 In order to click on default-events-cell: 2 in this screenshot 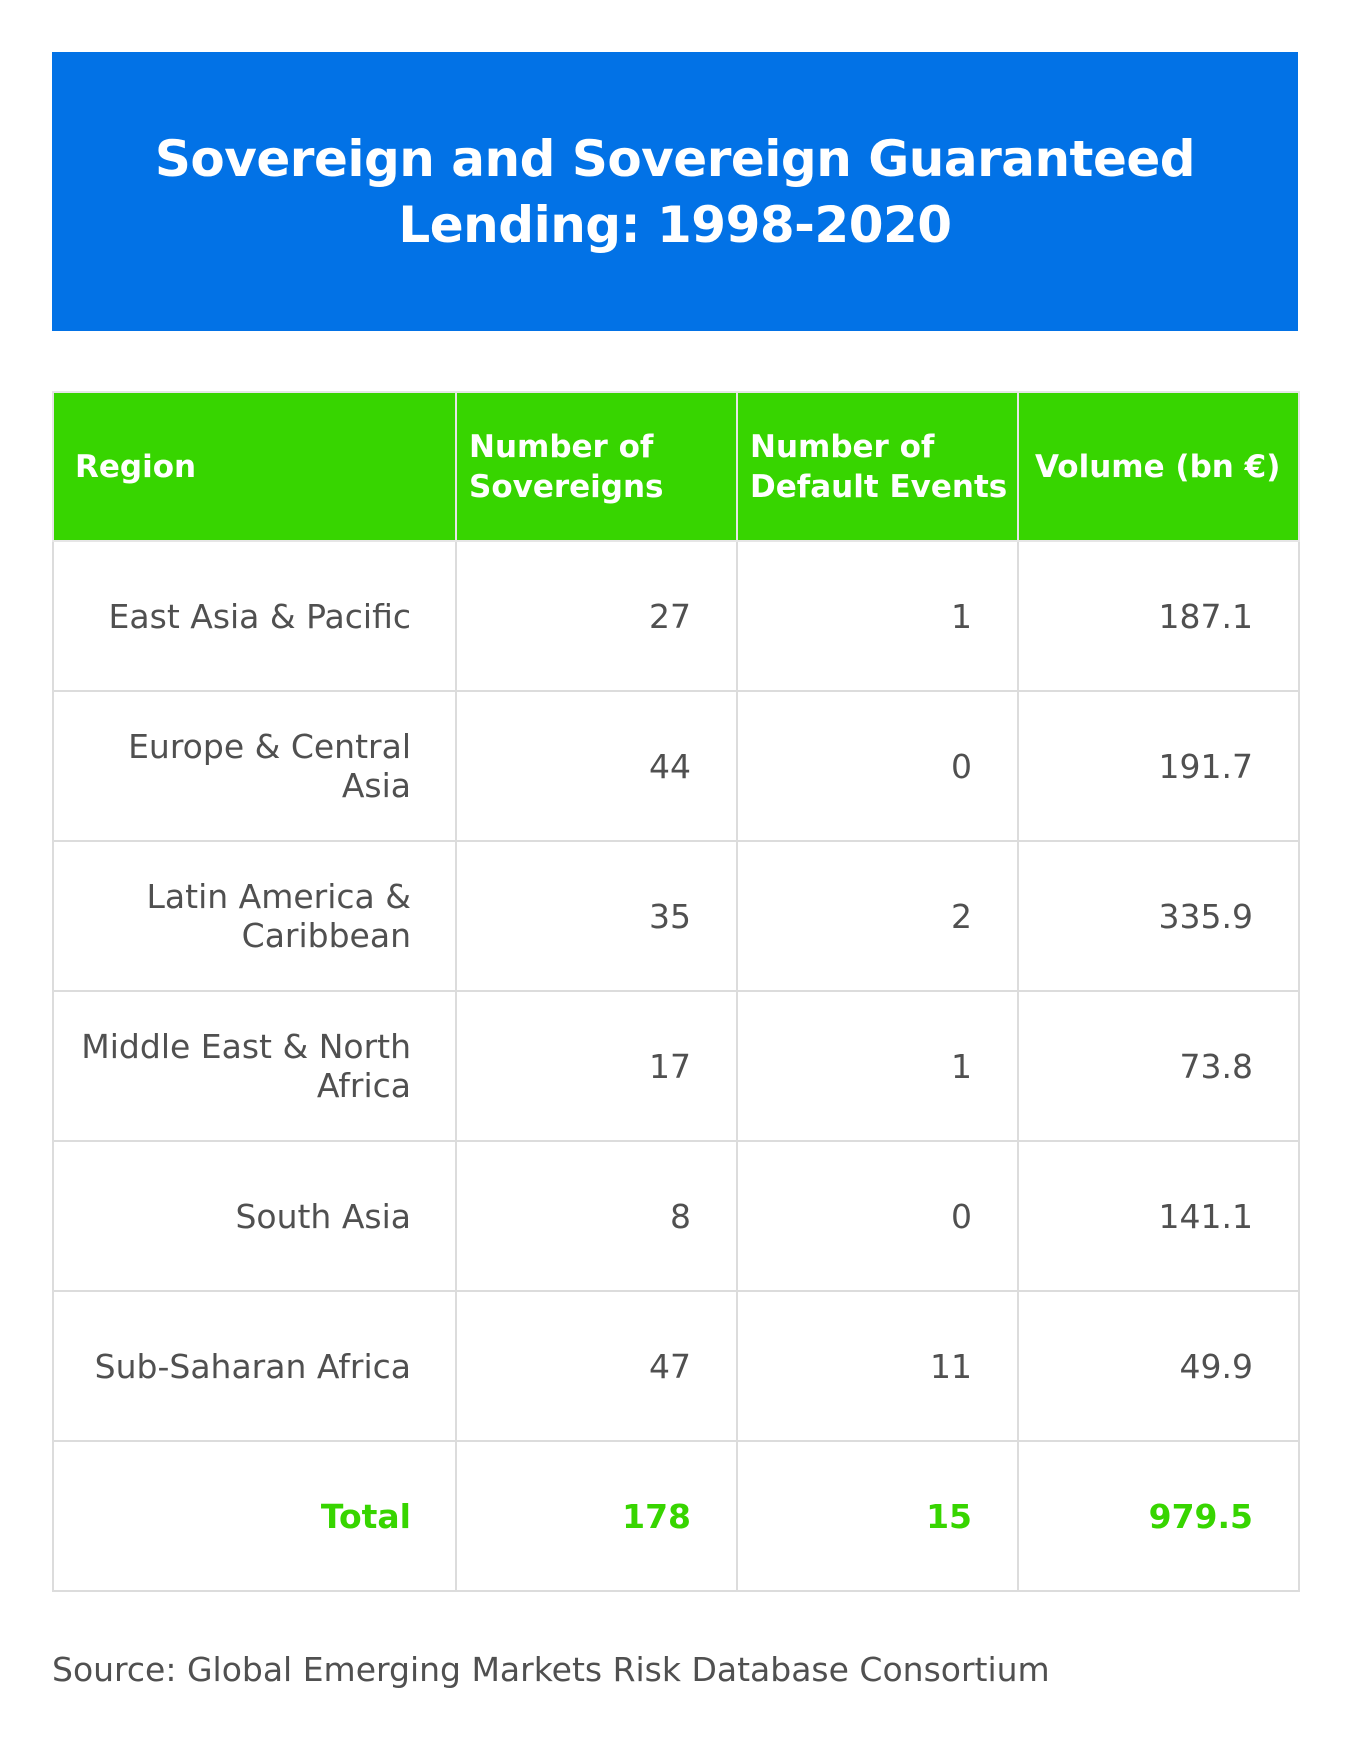, I will do `click(877, 916)`.